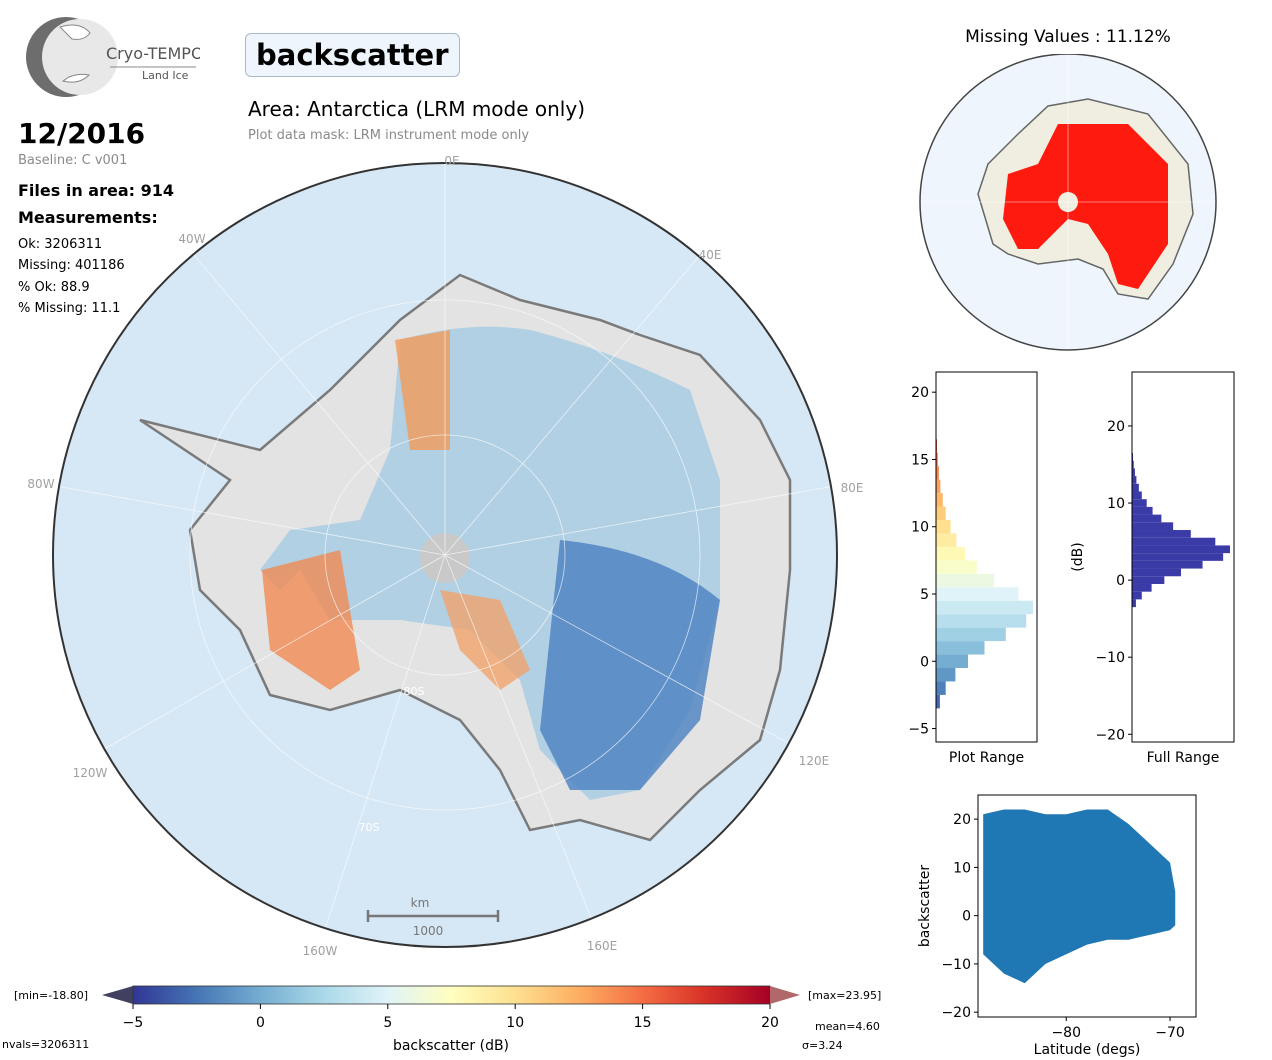 The width and height of the screenshot is (1272, 1060). I want to click on colorbar-tick-label: 5, so click(387, 1023).